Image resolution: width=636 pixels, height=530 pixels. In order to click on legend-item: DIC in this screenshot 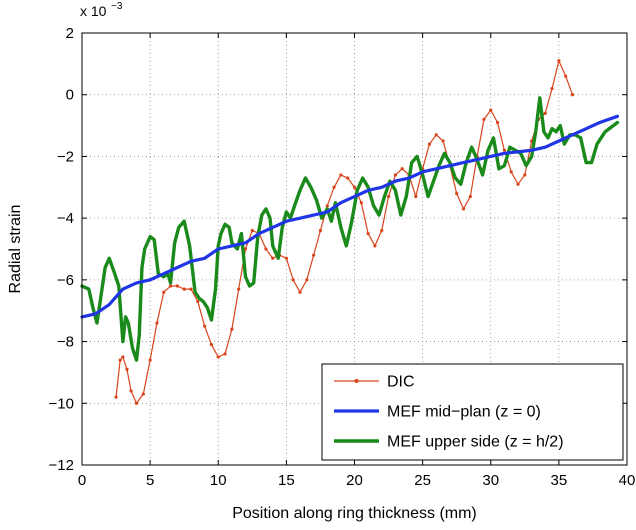, I will do `click(374, 382)`.